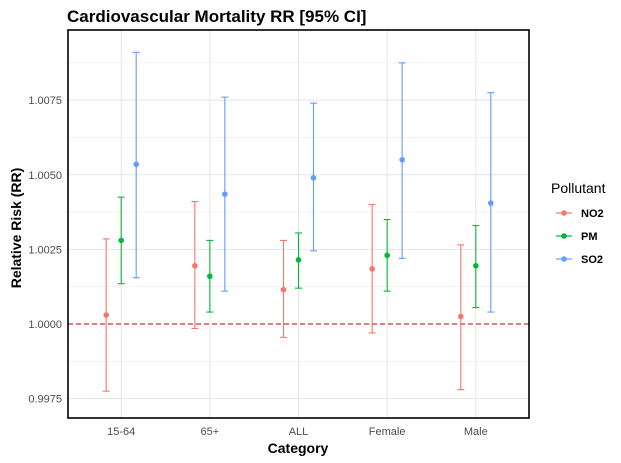 The width and height of the screenshot is (621, 463). I want to click on x-tick-label: Female, so click(387, 432).